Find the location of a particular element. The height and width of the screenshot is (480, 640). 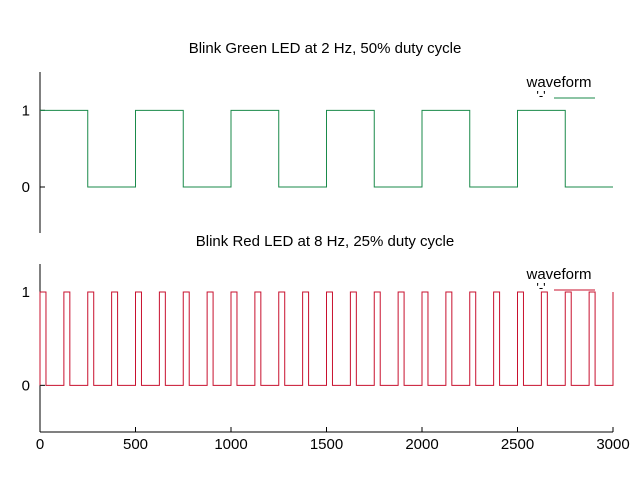

red-x-tick-label: 3000 is located at coordinates (612, 444).